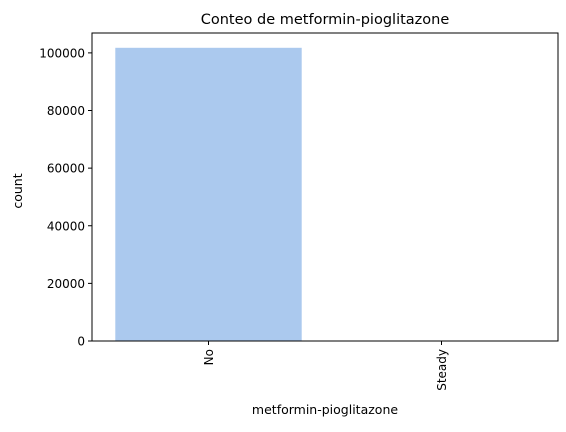  What do you see at coordinates (442, 370) in the screenshot?
I see `x-tick-label: Steady` at bounding box center [442, 370].